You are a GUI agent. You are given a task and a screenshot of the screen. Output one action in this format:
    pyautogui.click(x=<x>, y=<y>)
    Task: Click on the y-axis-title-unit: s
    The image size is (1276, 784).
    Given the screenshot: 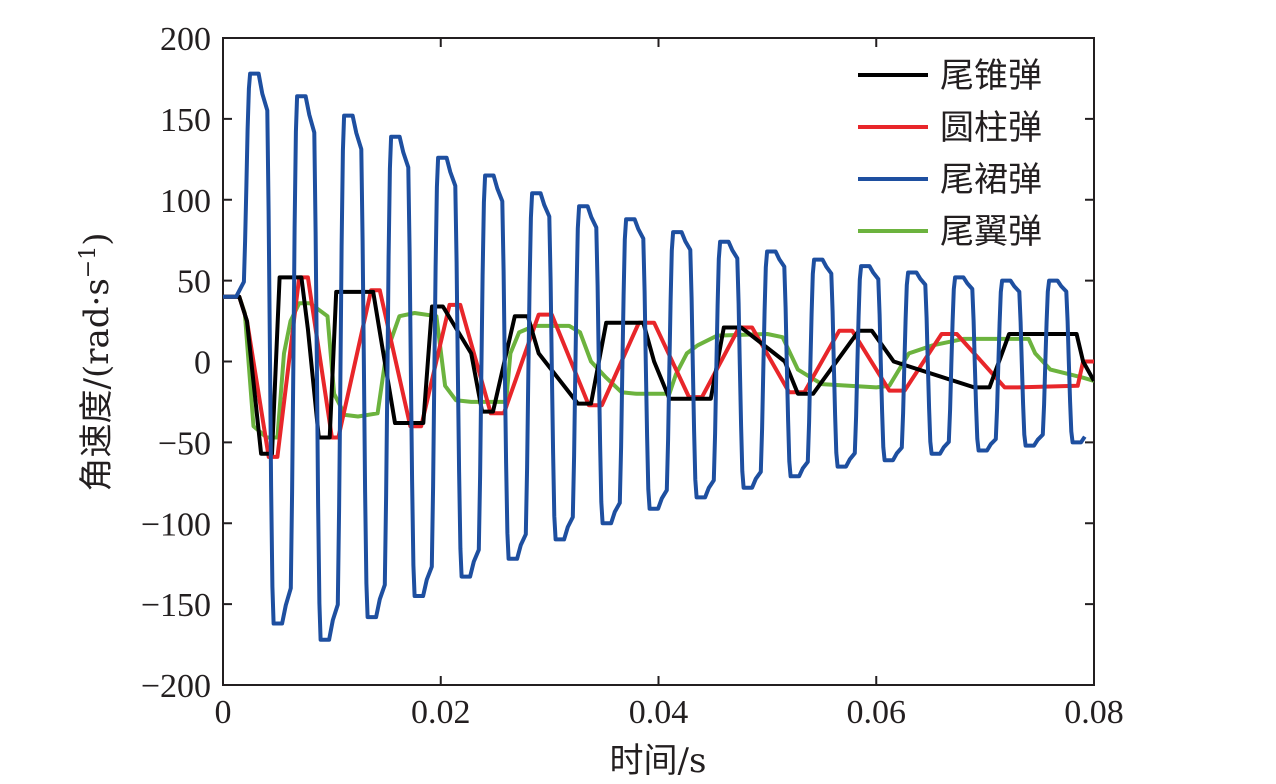 What is the action you would take?
    pyautogui.click(x=97, y=286)
    